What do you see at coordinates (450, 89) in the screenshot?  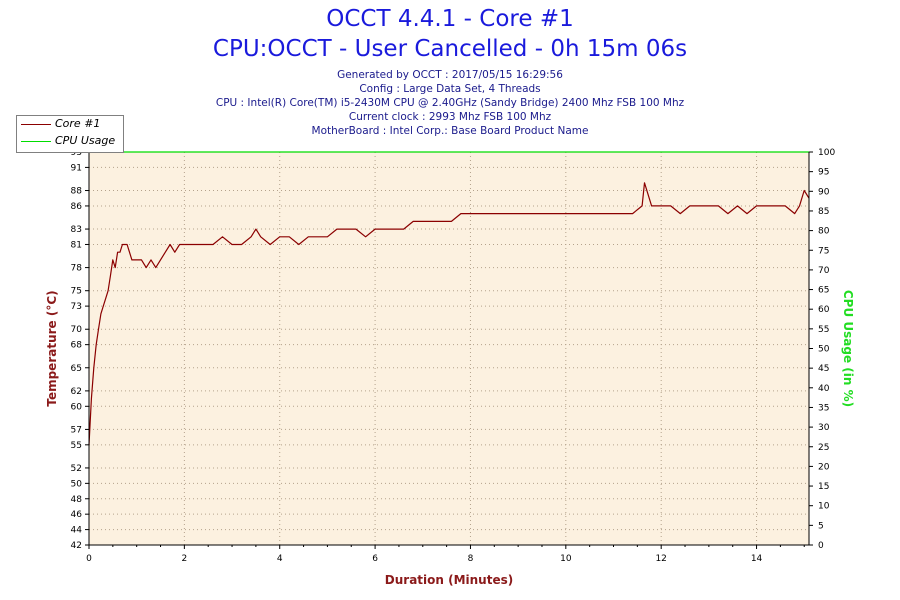 I see `config-info: Config : Large Data Set, 4 Threads` at bounding box center [450, 89].